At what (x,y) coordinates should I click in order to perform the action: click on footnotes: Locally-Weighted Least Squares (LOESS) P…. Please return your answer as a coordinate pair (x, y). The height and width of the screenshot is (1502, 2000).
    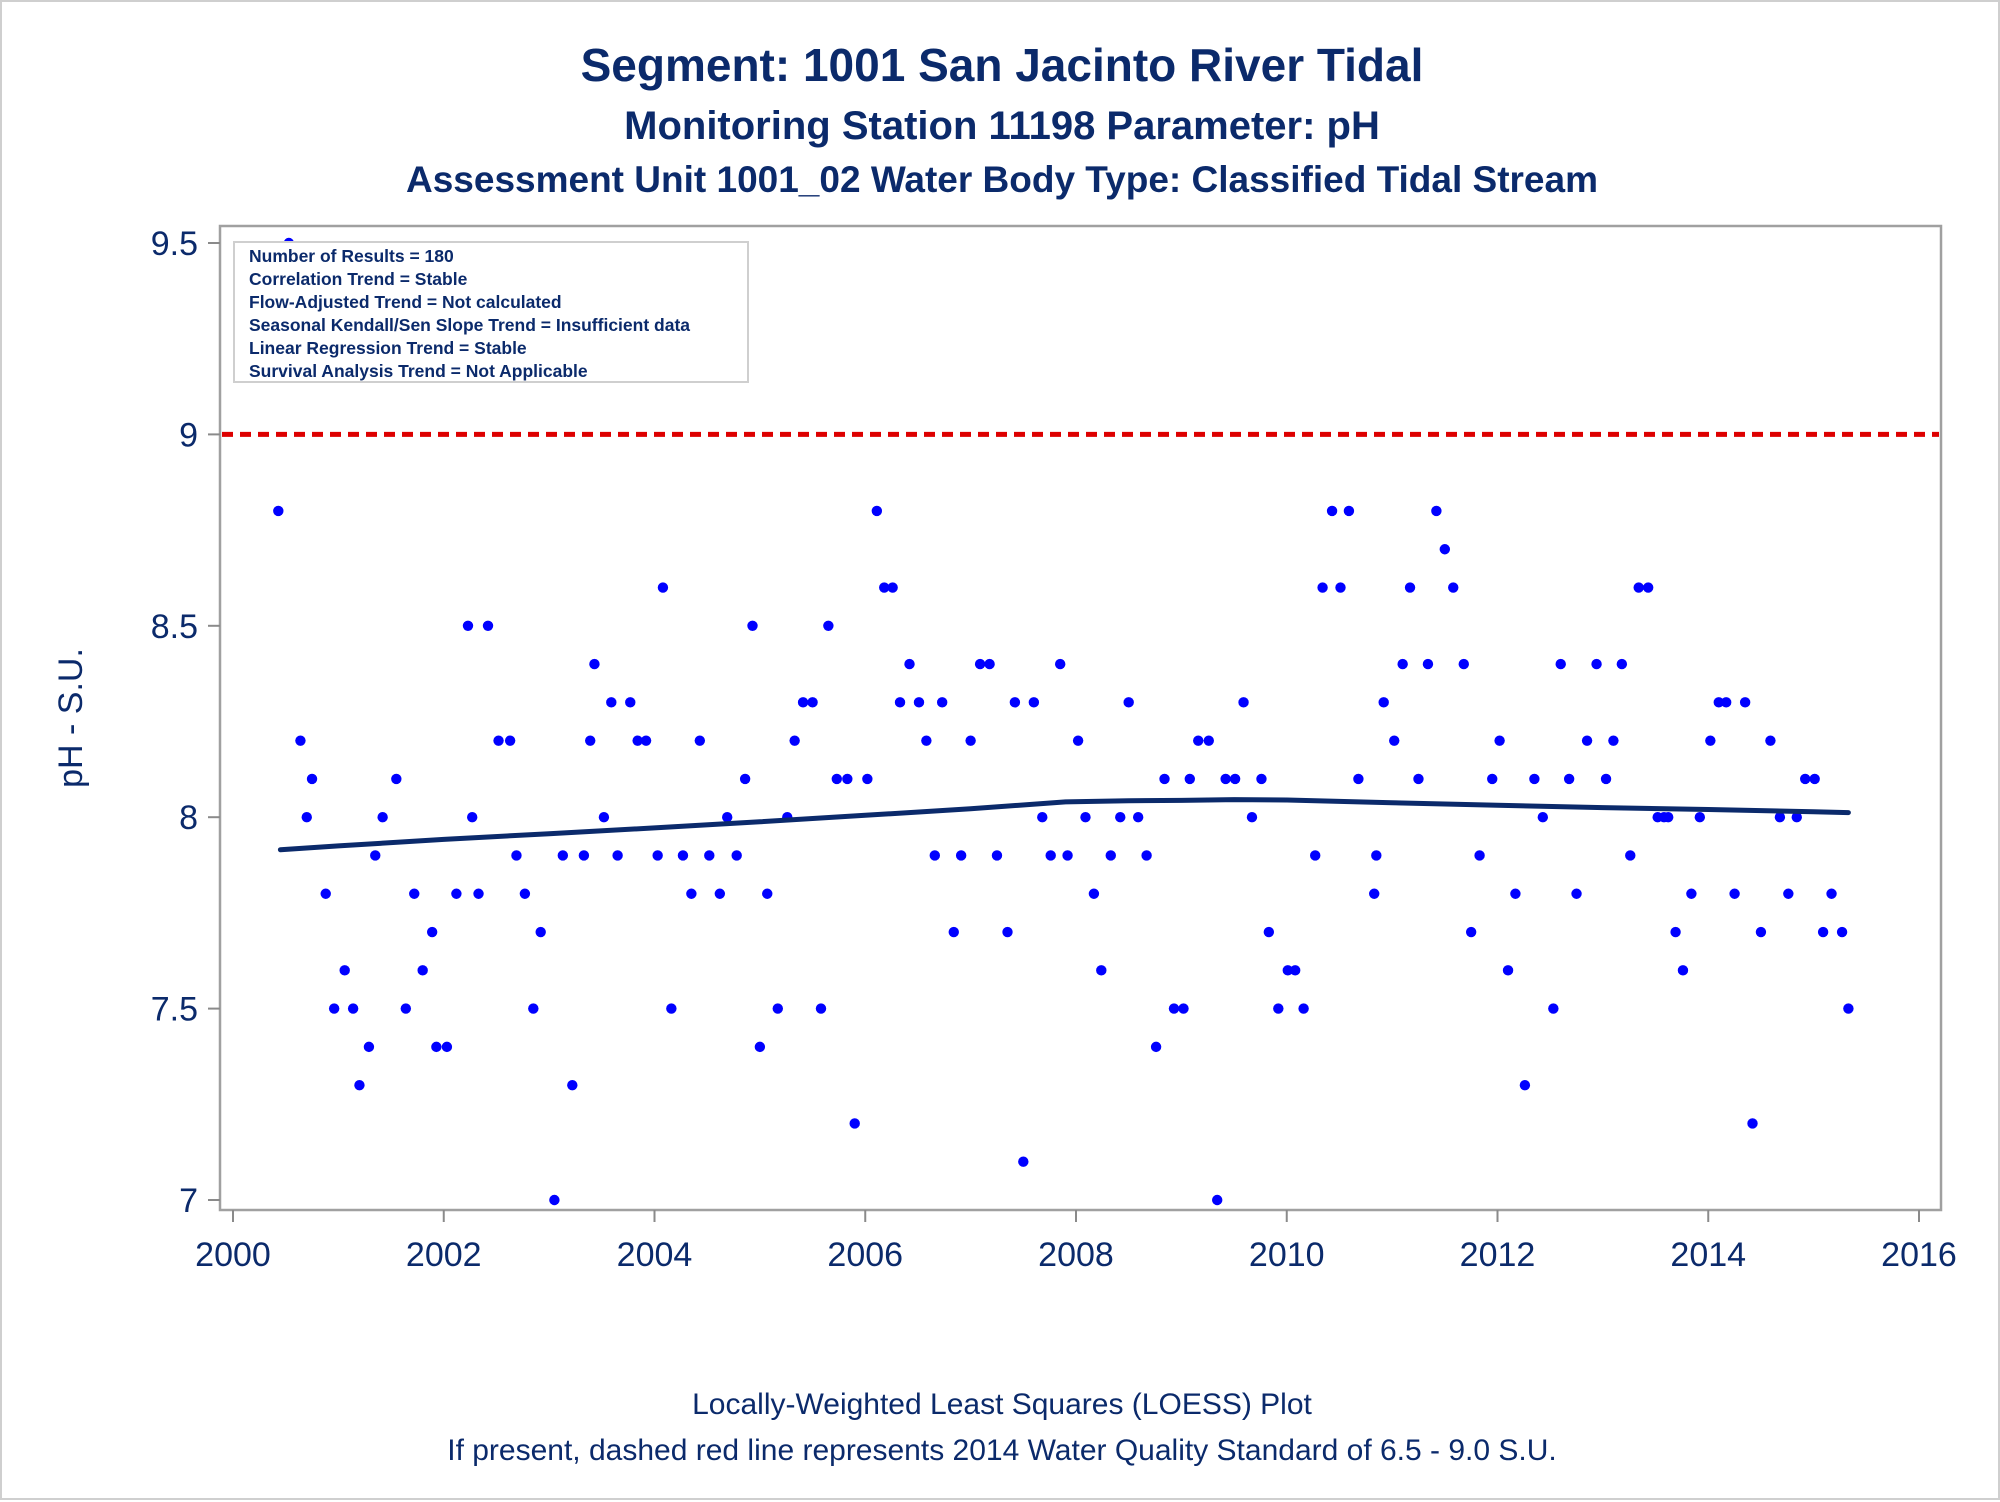
    Looking at the image, I should click on (1002, 1427).